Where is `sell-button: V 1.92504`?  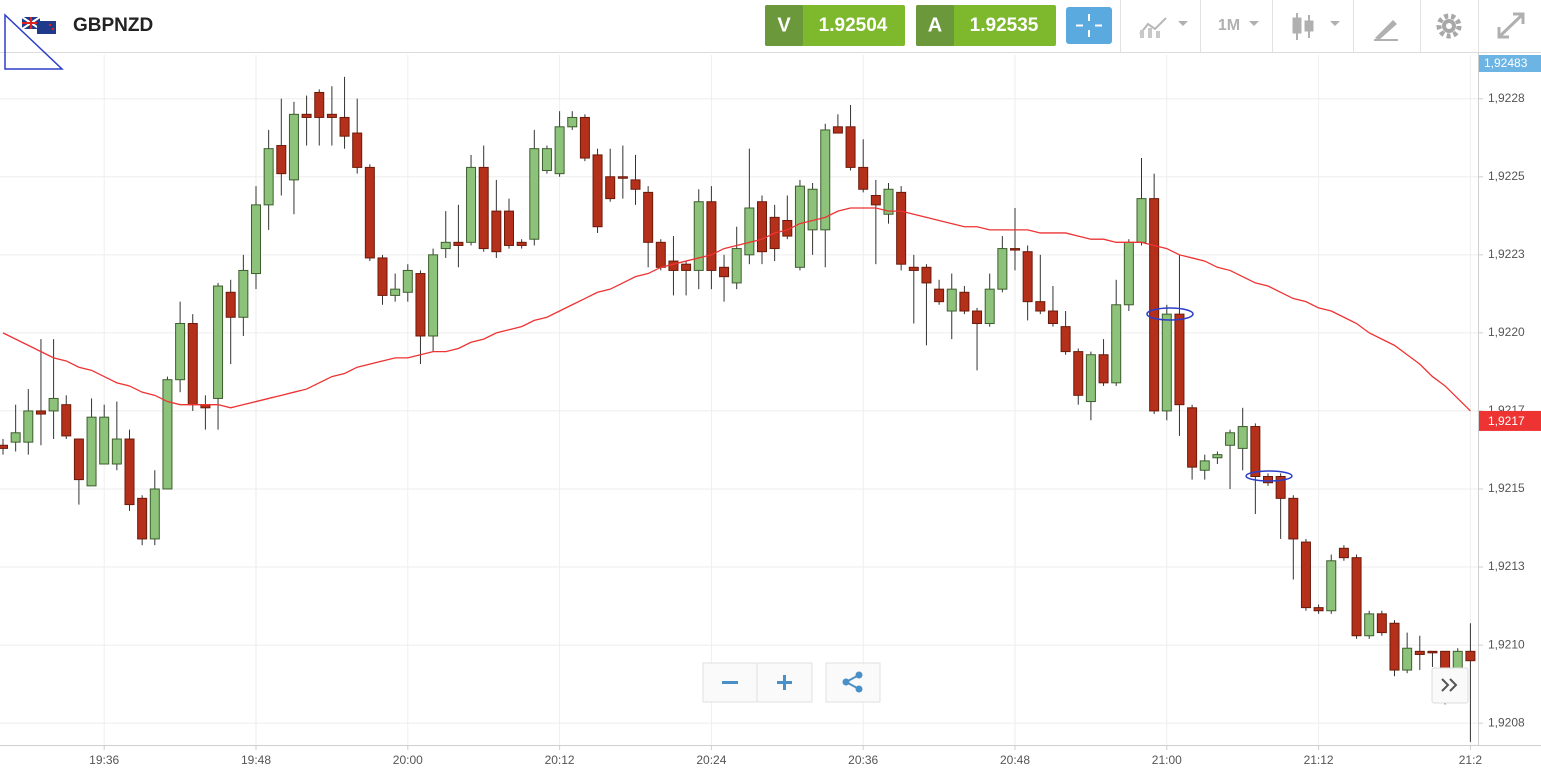 sell-button: V 1.92504 is located at coordinates (835, 25).